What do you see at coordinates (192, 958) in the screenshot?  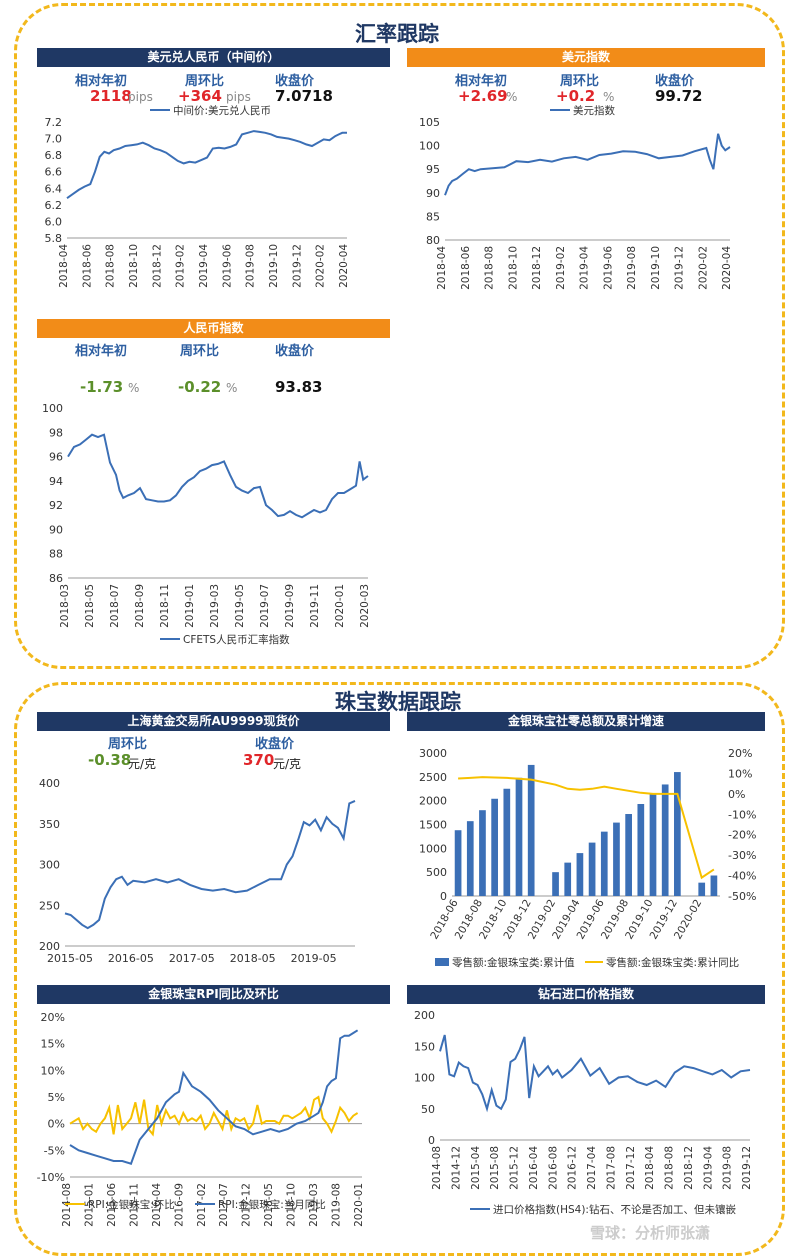 I see `x-tick-label: 2017-05` at bounding box center [192, 958].